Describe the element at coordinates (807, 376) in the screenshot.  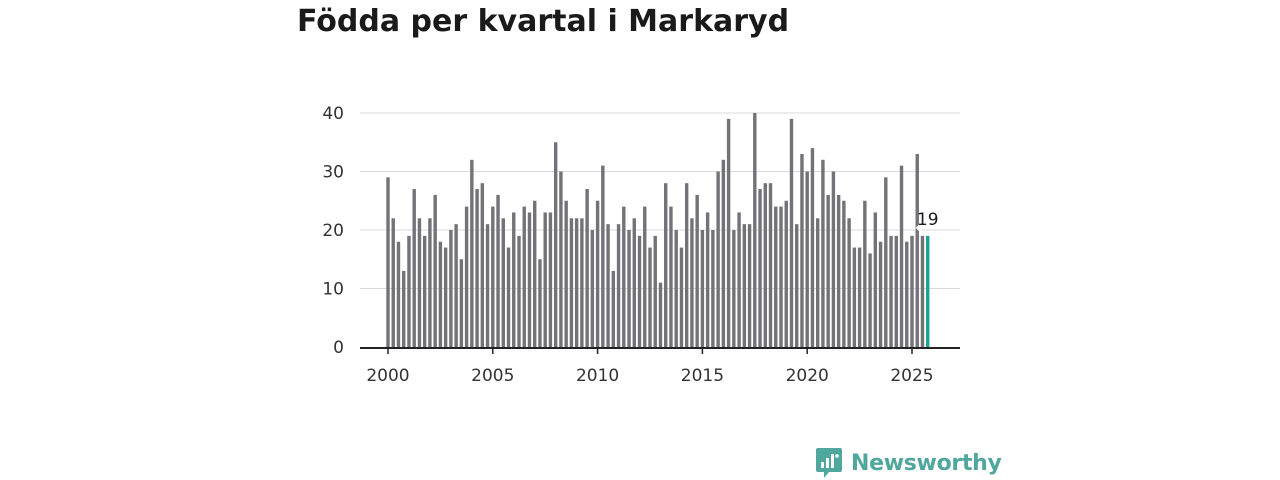
I see `x-tick-label: 2020` at that location.